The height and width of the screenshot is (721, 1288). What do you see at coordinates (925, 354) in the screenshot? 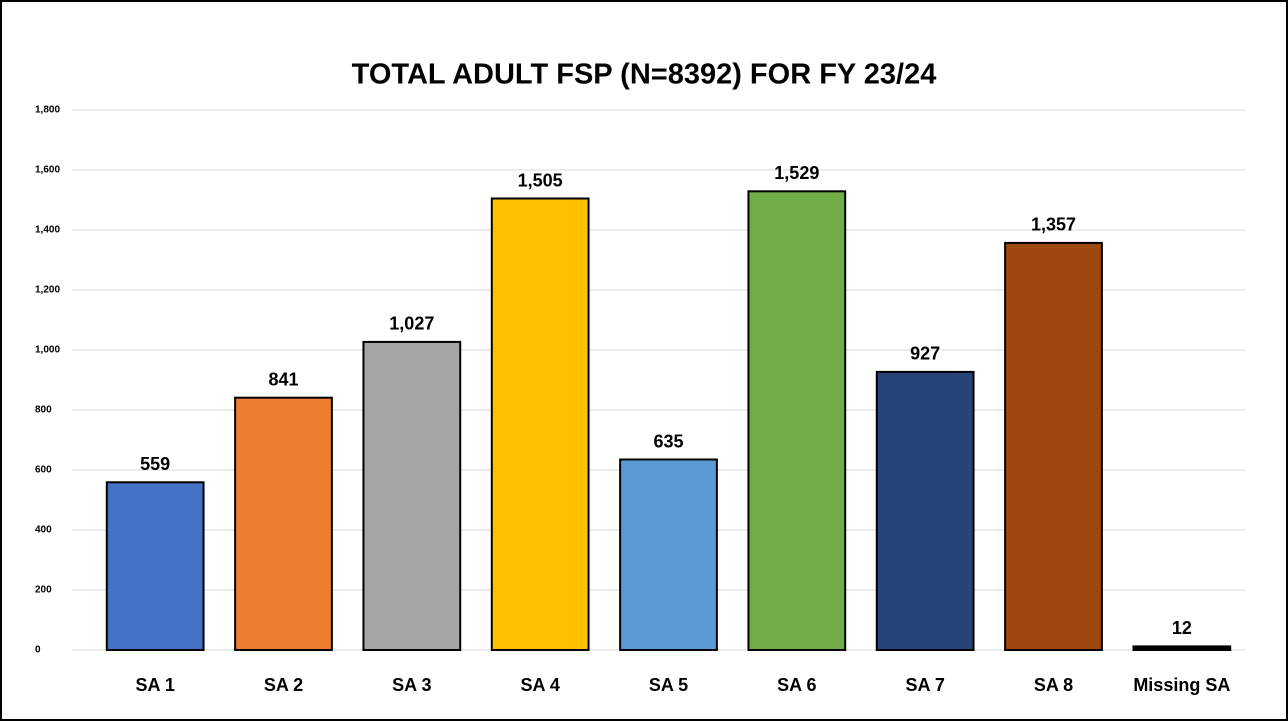
I see `value-label: 927` at bounding box center [925, 354].